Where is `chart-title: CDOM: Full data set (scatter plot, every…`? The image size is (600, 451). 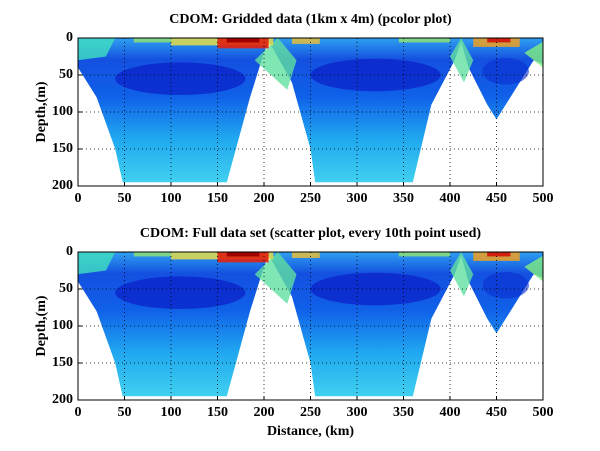 chart-title: CDOM: Full data set (scatter plot, every… is located at coordinates (310, 233).